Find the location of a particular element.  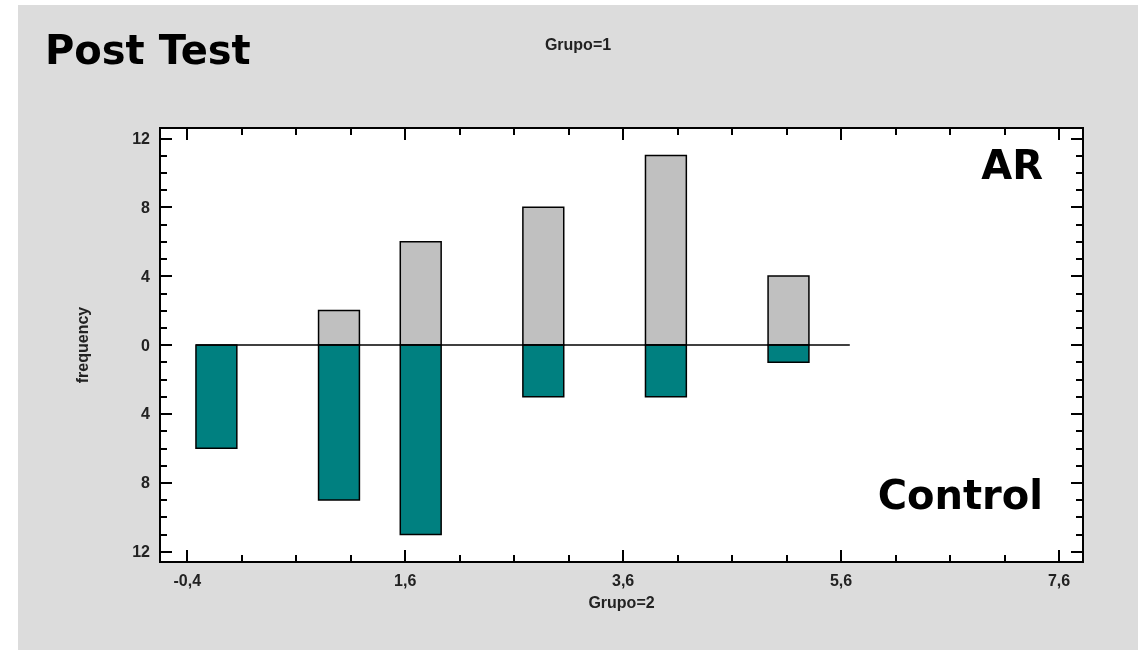

chart-title: Post Test is located at coordinates (148, 50).